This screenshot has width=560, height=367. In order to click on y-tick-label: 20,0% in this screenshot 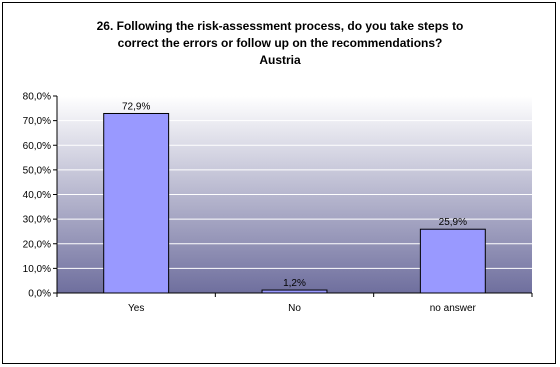, I will do `click(37, 244)`.